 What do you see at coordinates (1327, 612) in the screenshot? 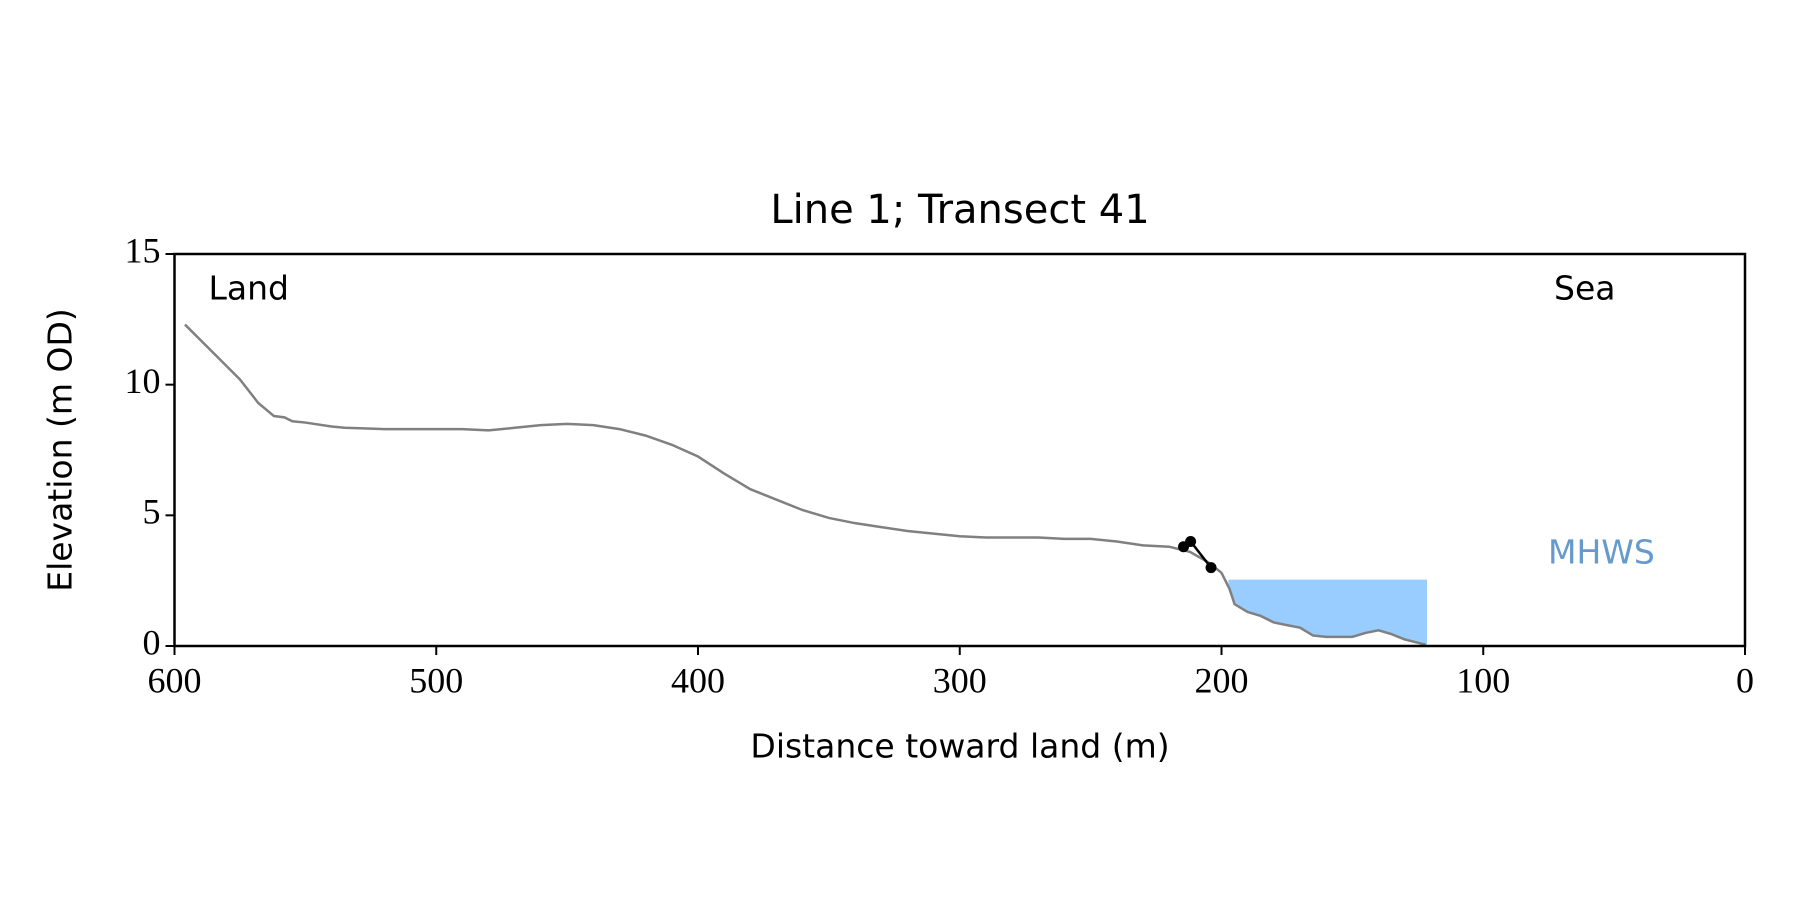
I see `mhws-fill` at bounding box center [1327, 612].